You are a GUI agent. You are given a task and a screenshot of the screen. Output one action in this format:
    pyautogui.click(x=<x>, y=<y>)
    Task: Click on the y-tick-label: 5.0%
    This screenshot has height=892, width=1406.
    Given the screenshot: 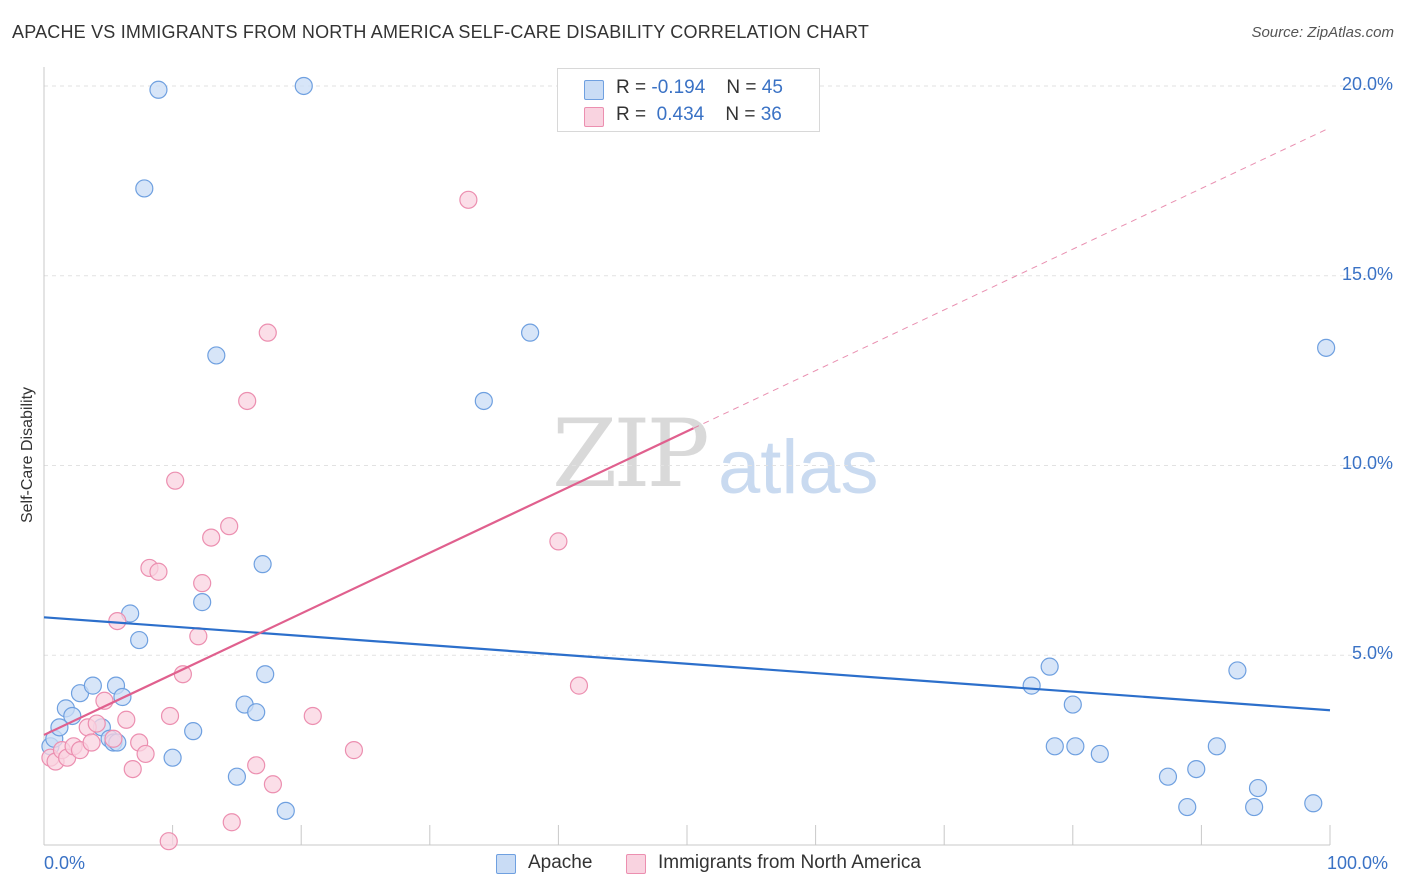 What is the action you would take?
    pyautogui.click(x=1372, y=653)
    